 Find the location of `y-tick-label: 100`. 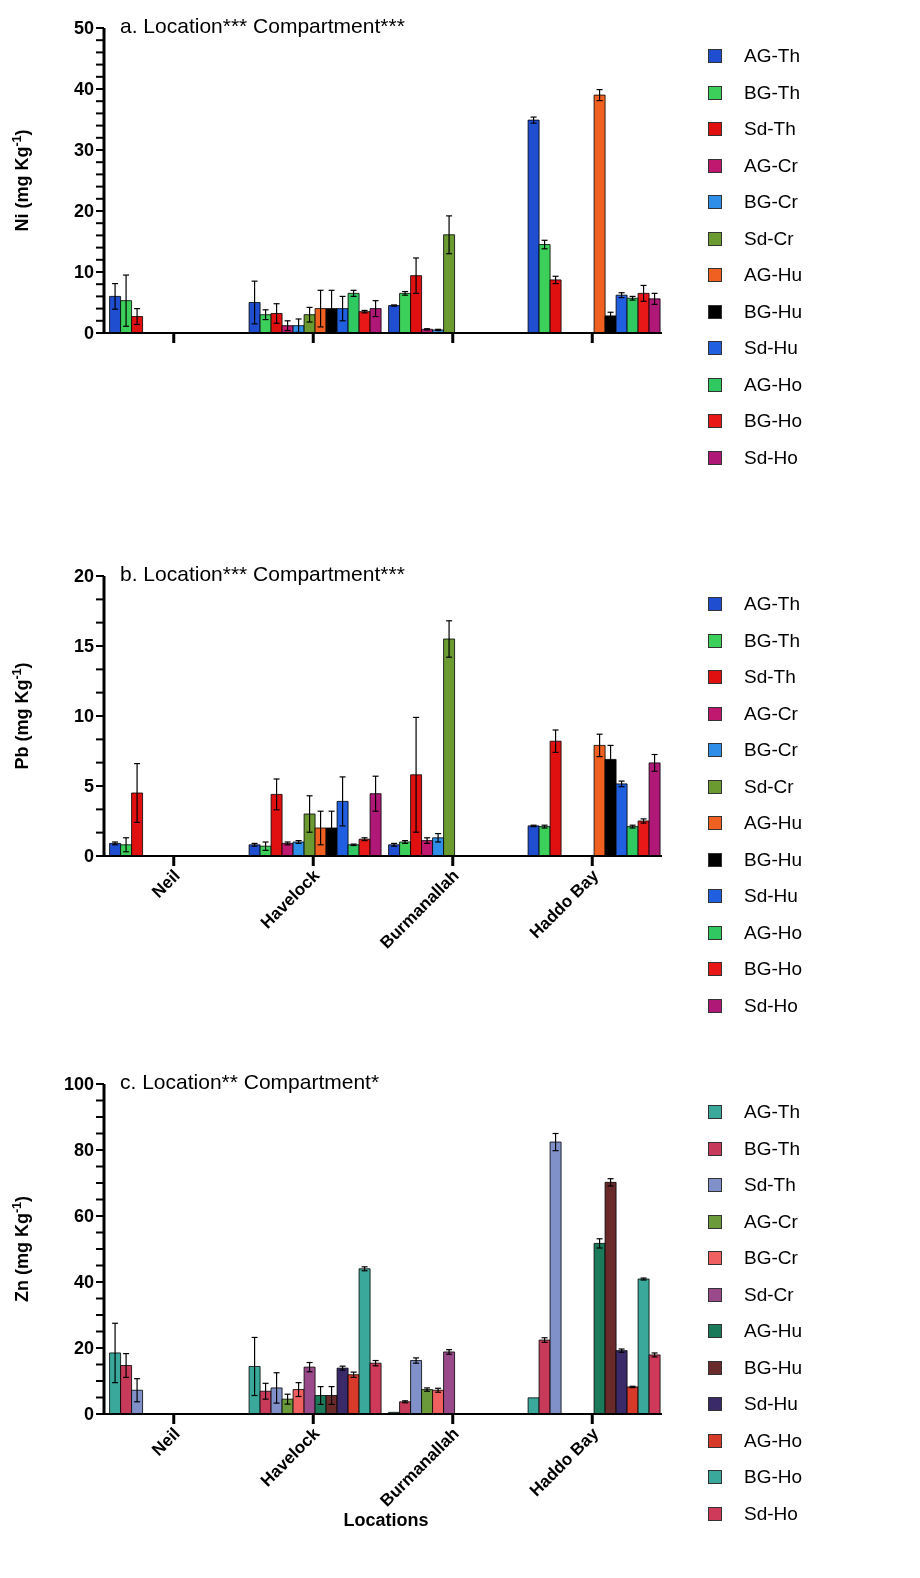

y-tick-label: 100 is located at coordinates (78, 1084).